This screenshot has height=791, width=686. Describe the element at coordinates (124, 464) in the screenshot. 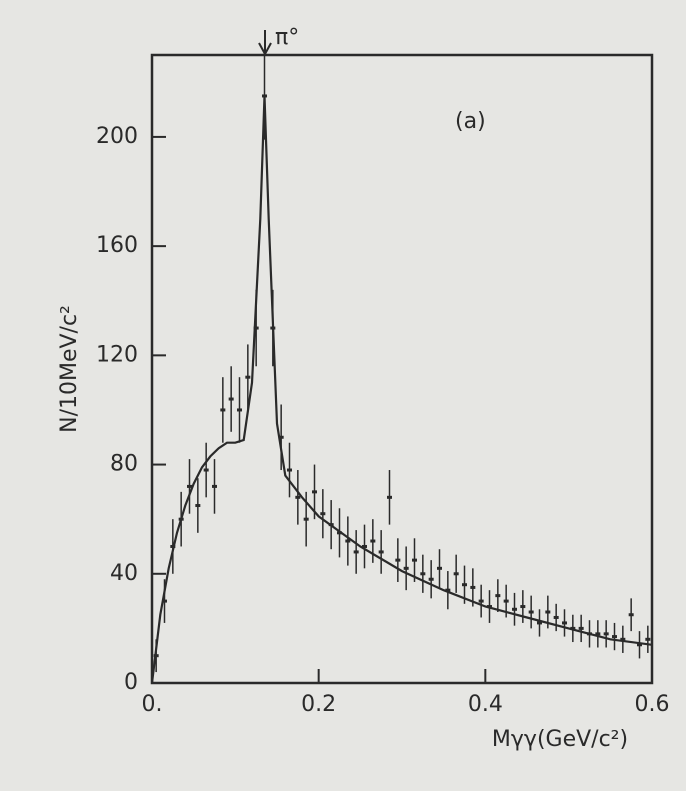

I see `y-tick-label: 80` at that location.